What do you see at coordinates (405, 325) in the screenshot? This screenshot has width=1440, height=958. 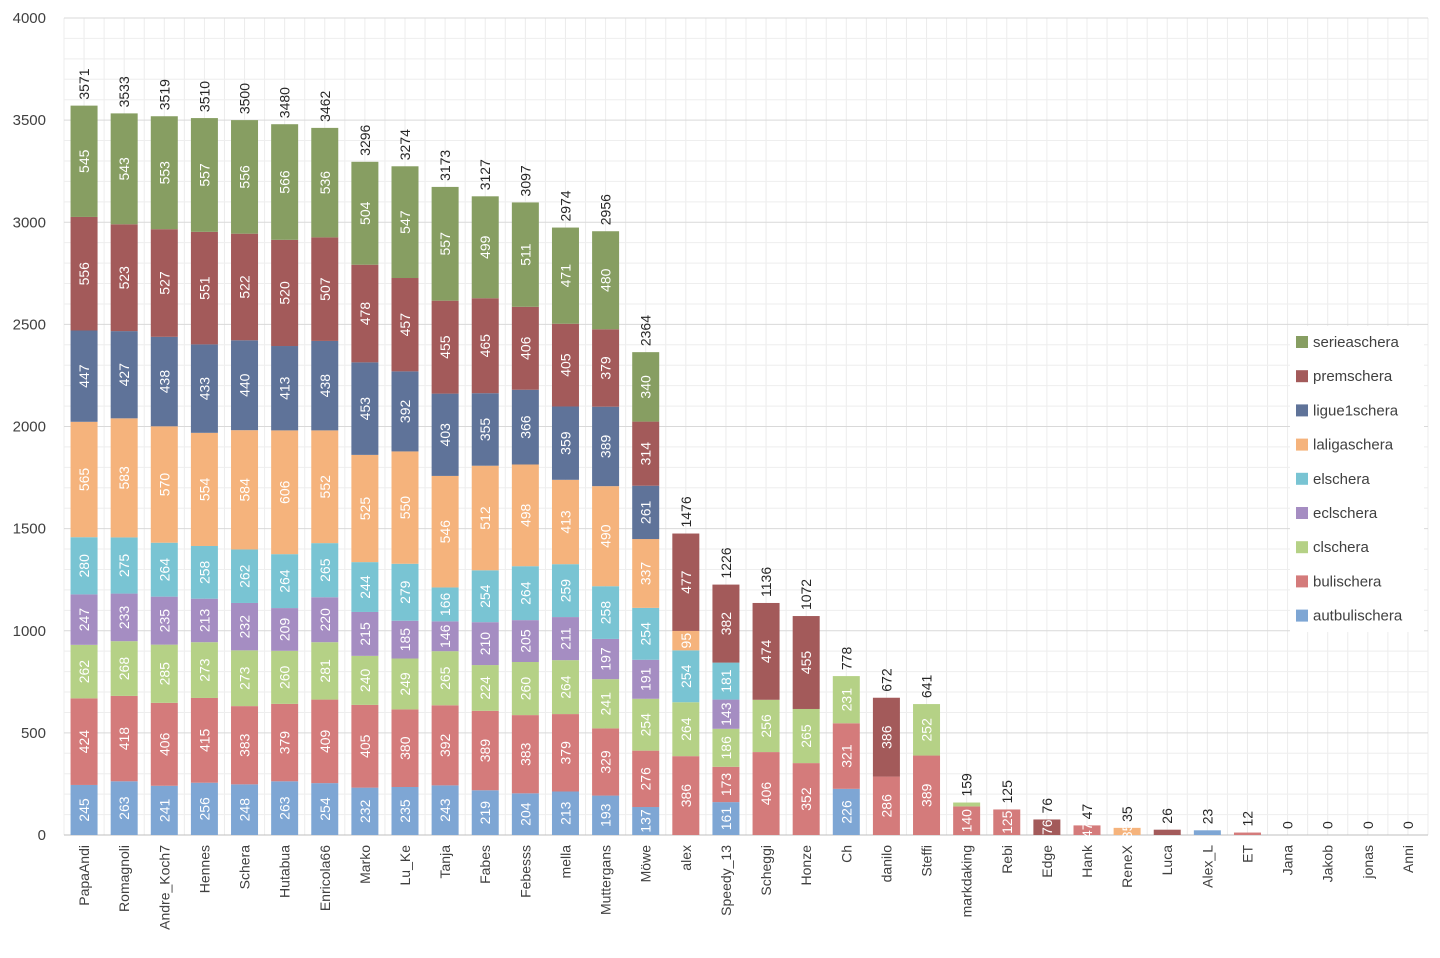 I see `data-label: 457` at bounding box center [405, 325].